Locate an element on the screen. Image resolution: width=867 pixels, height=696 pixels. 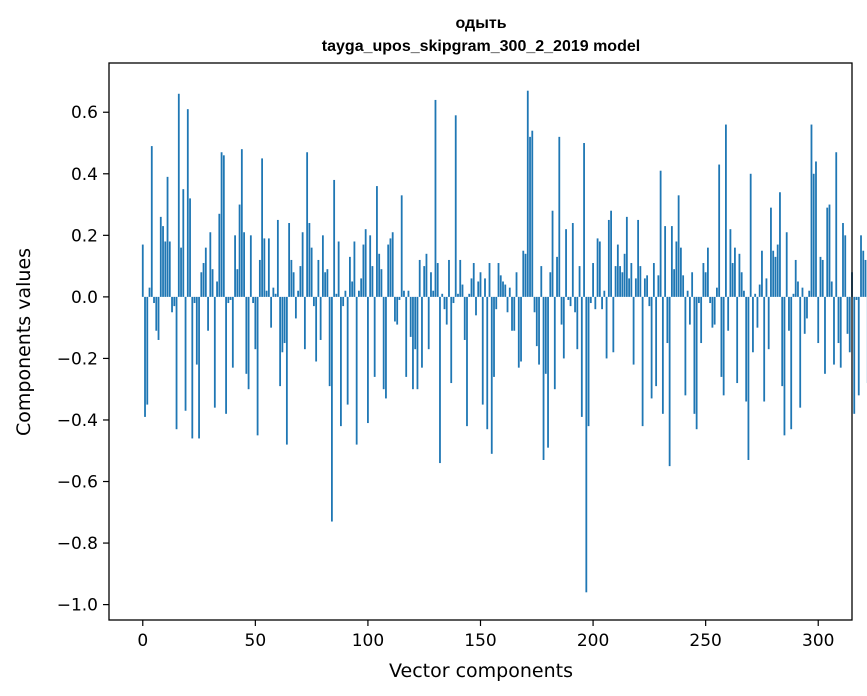
y-axis-ticks: −1.0 −0.8 −0.6 −0.4 −0.2 0.0 0.2 0.4 0.6 is located at coordinates (83, 359).